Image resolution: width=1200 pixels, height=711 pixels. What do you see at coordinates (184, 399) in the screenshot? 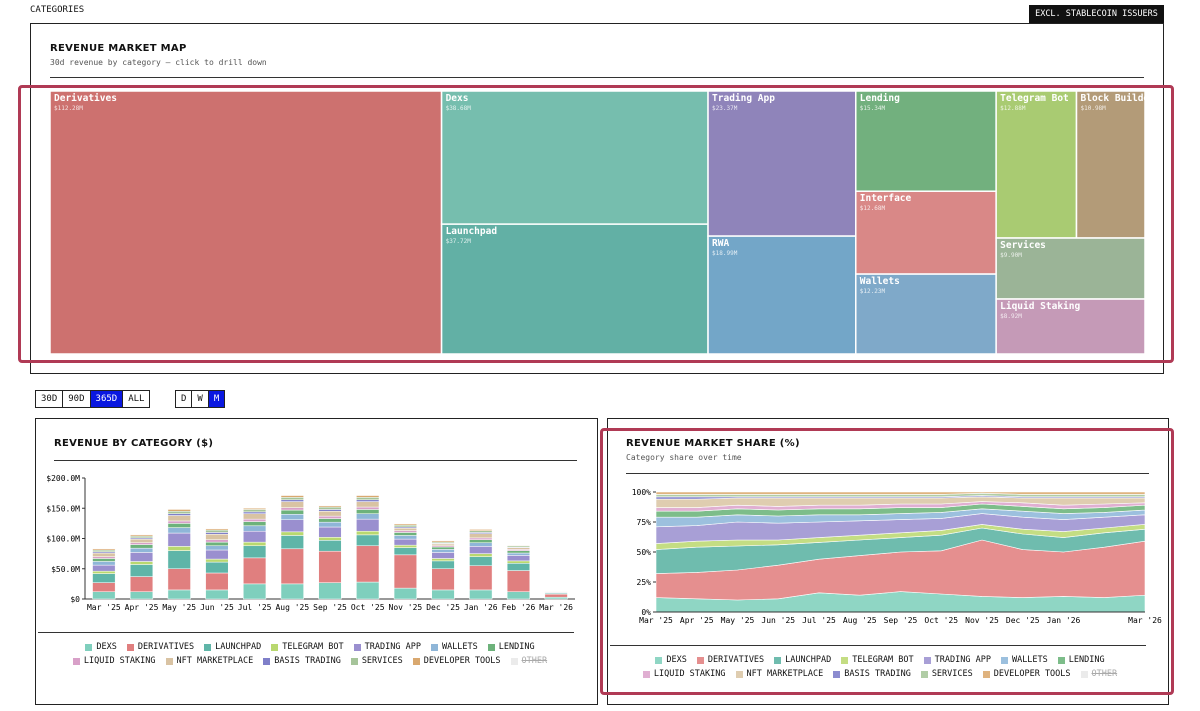
I see `interval-button: D` at bounding box center [184, 399].